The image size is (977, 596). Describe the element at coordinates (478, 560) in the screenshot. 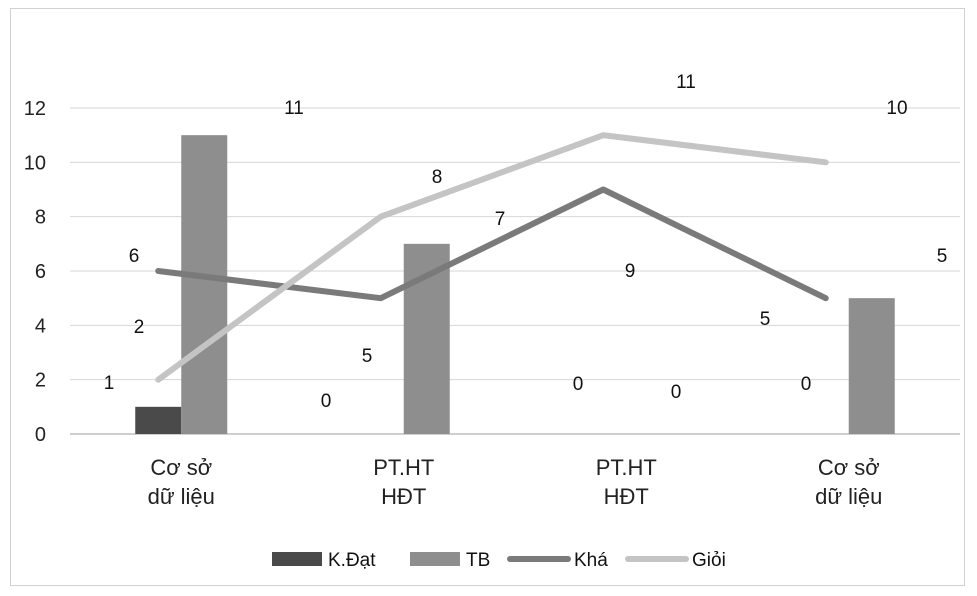

I see `legend-label-TB: TB` at that location.